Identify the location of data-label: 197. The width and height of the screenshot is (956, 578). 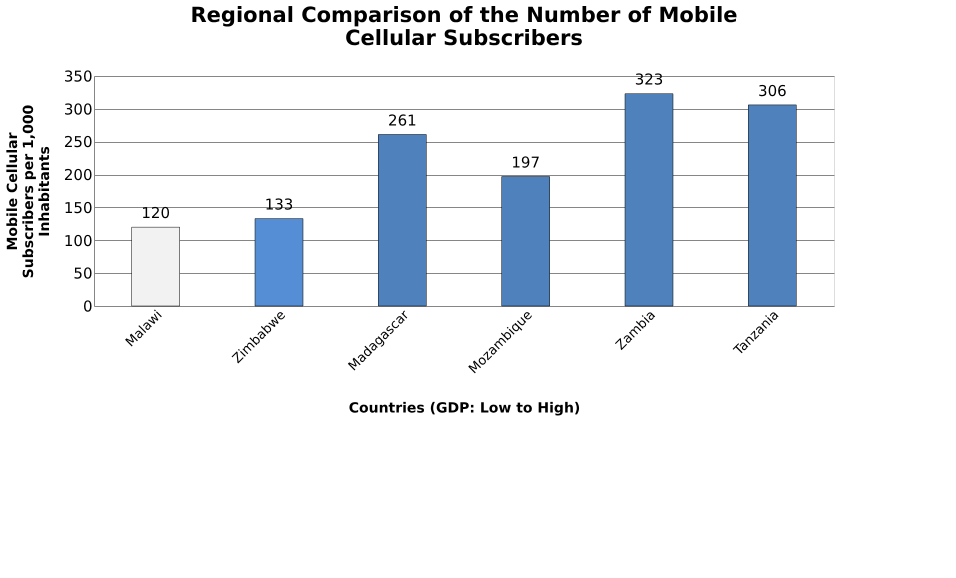
(525, 163).